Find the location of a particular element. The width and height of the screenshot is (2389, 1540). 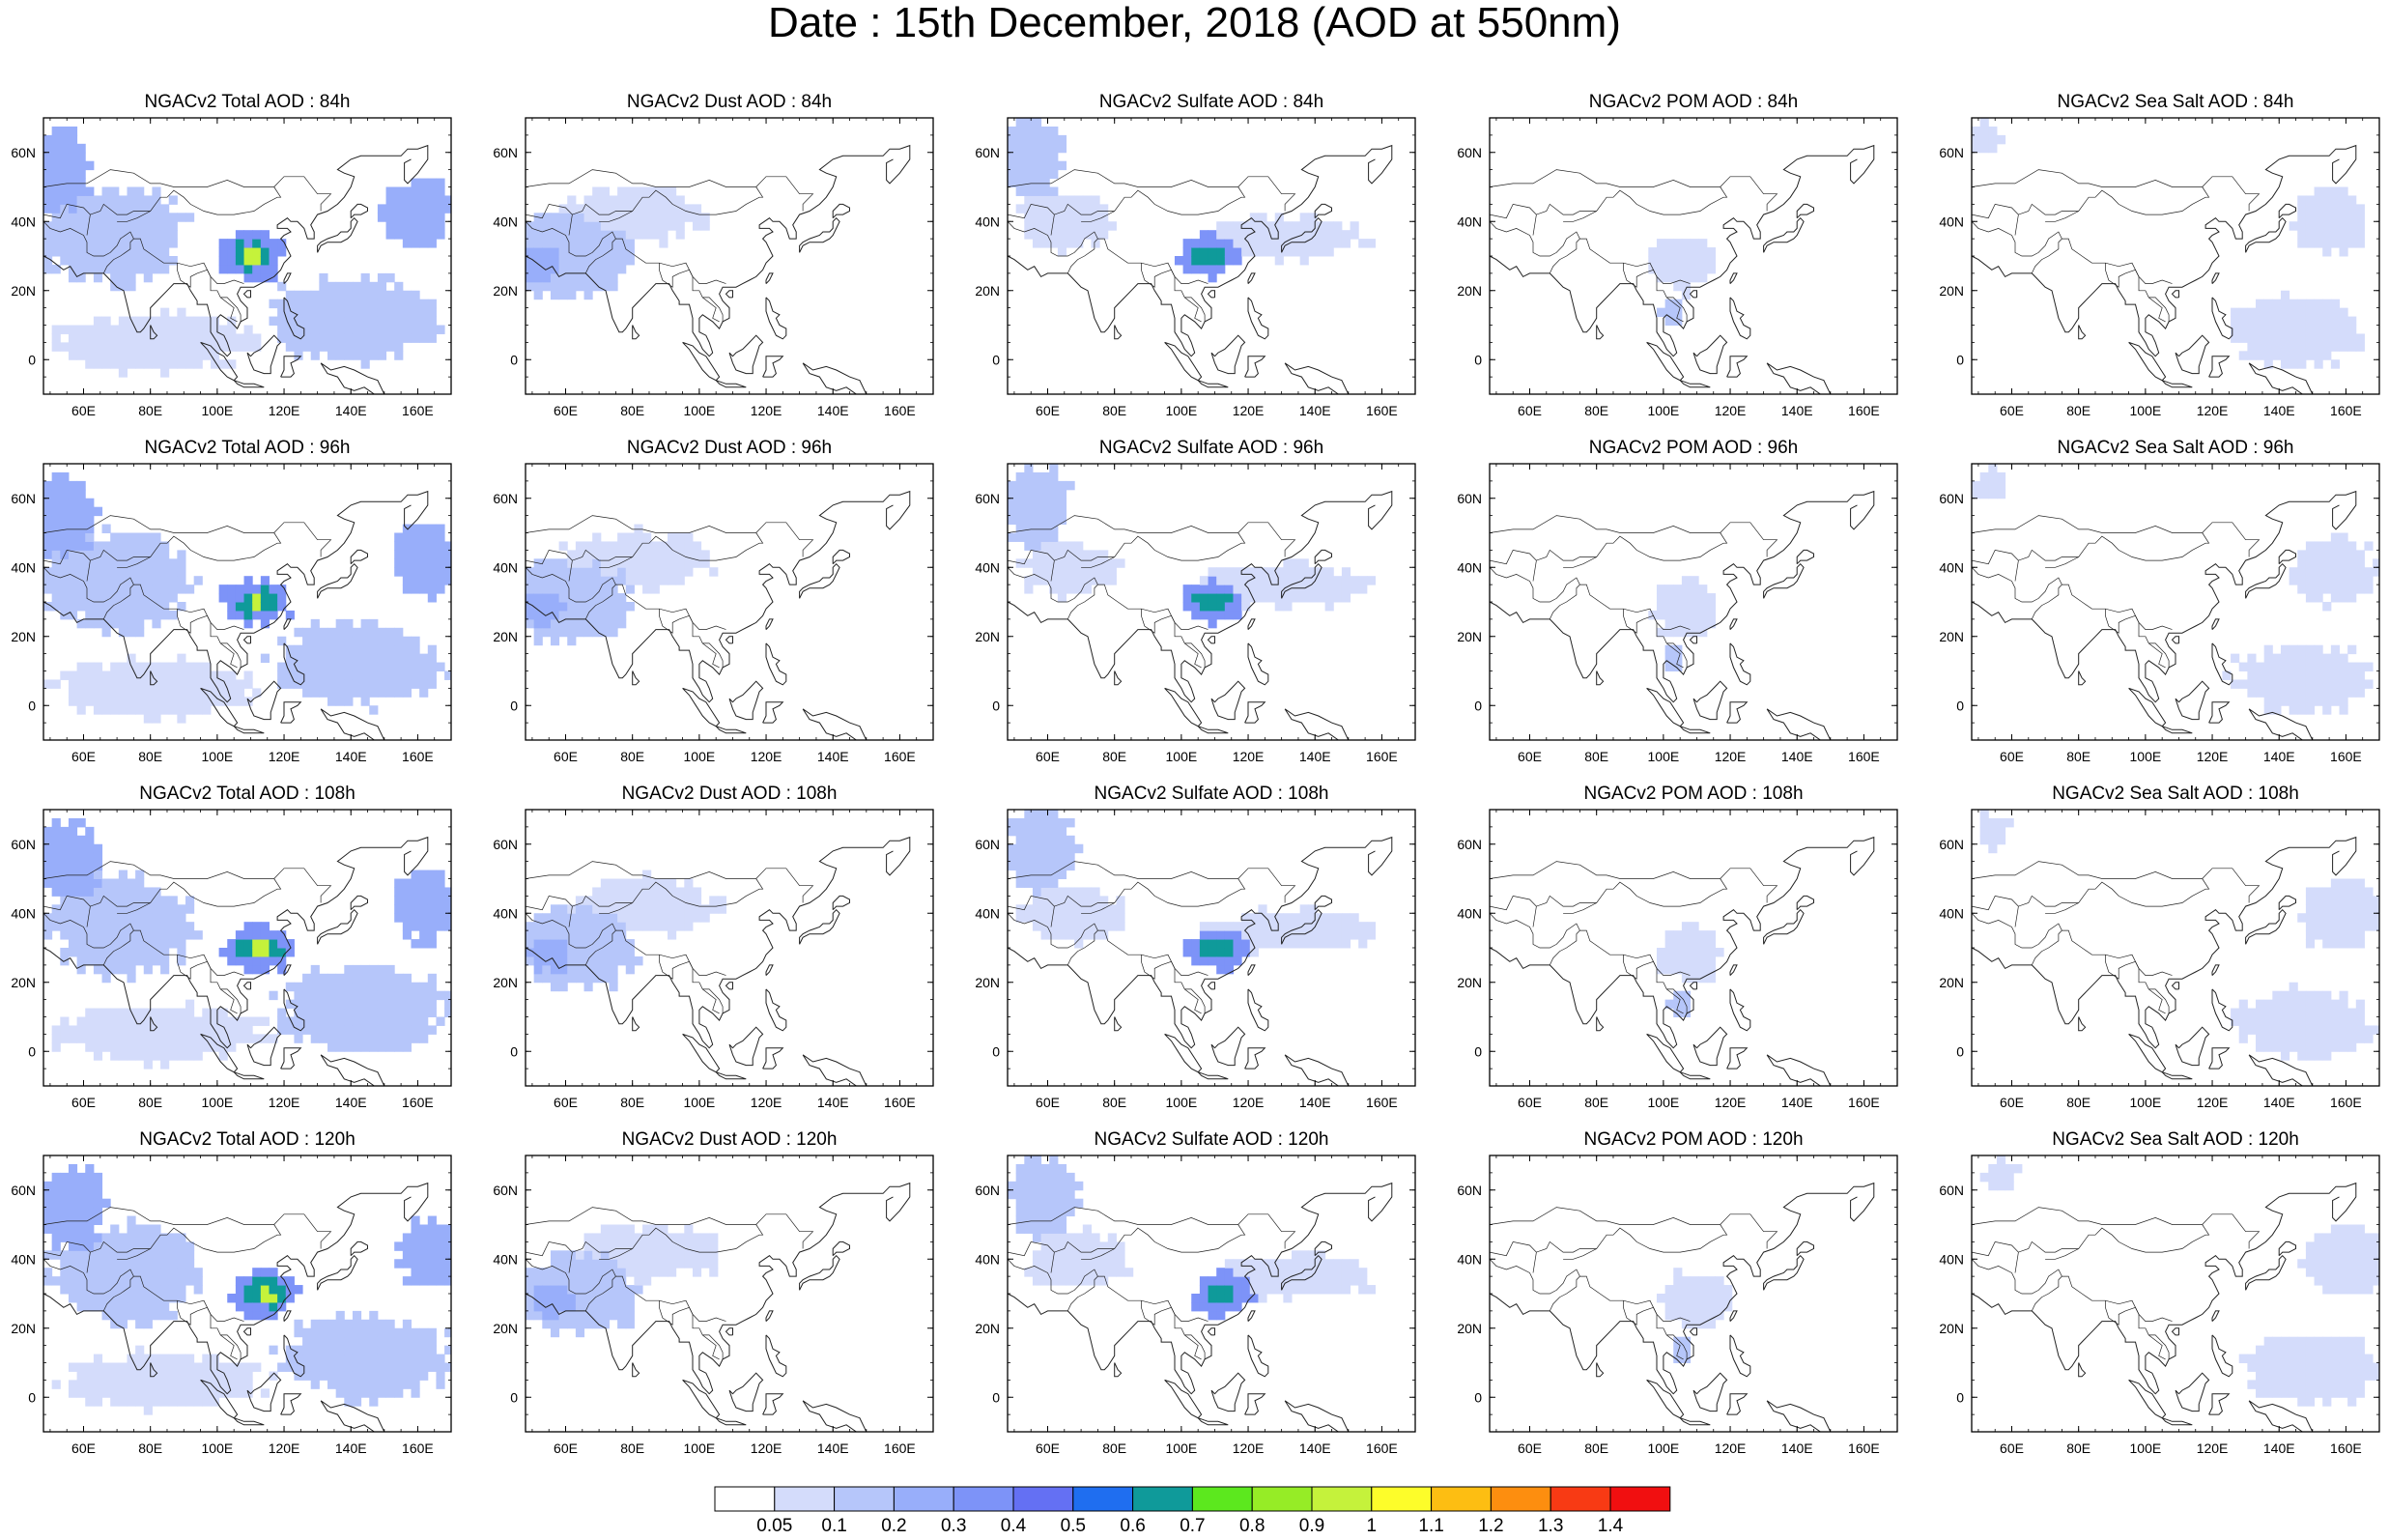

x-tick-label: 160E is located at coordinates (1864, 756).